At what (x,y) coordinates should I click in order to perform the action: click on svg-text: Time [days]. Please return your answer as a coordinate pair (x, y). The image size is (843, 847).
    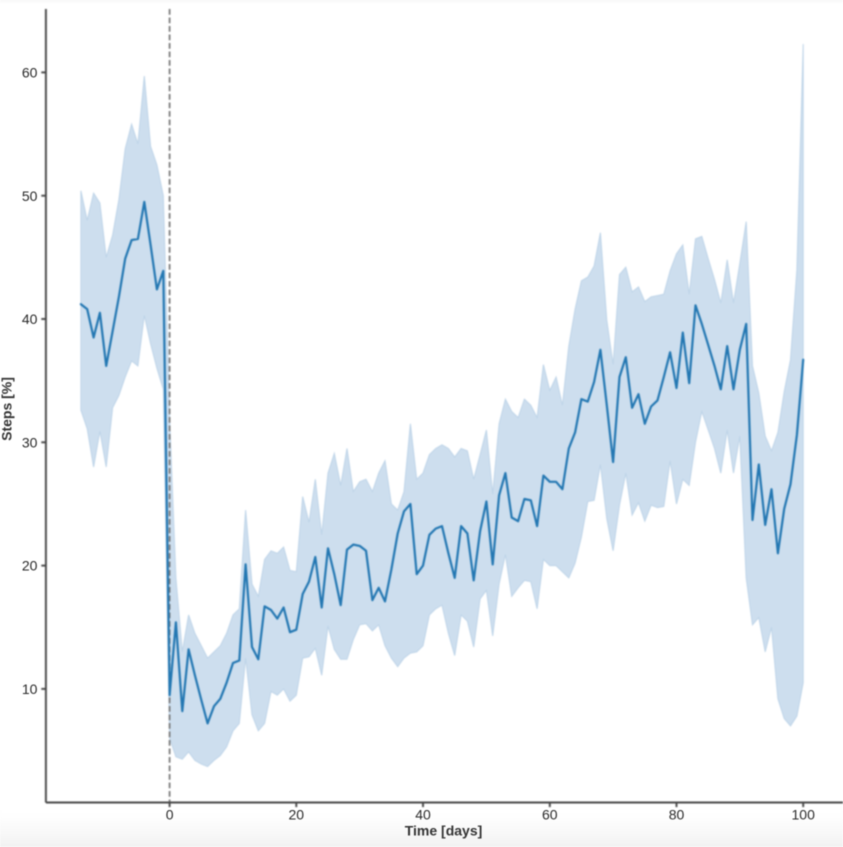
    Looking at the image, I should click on (444, 831).